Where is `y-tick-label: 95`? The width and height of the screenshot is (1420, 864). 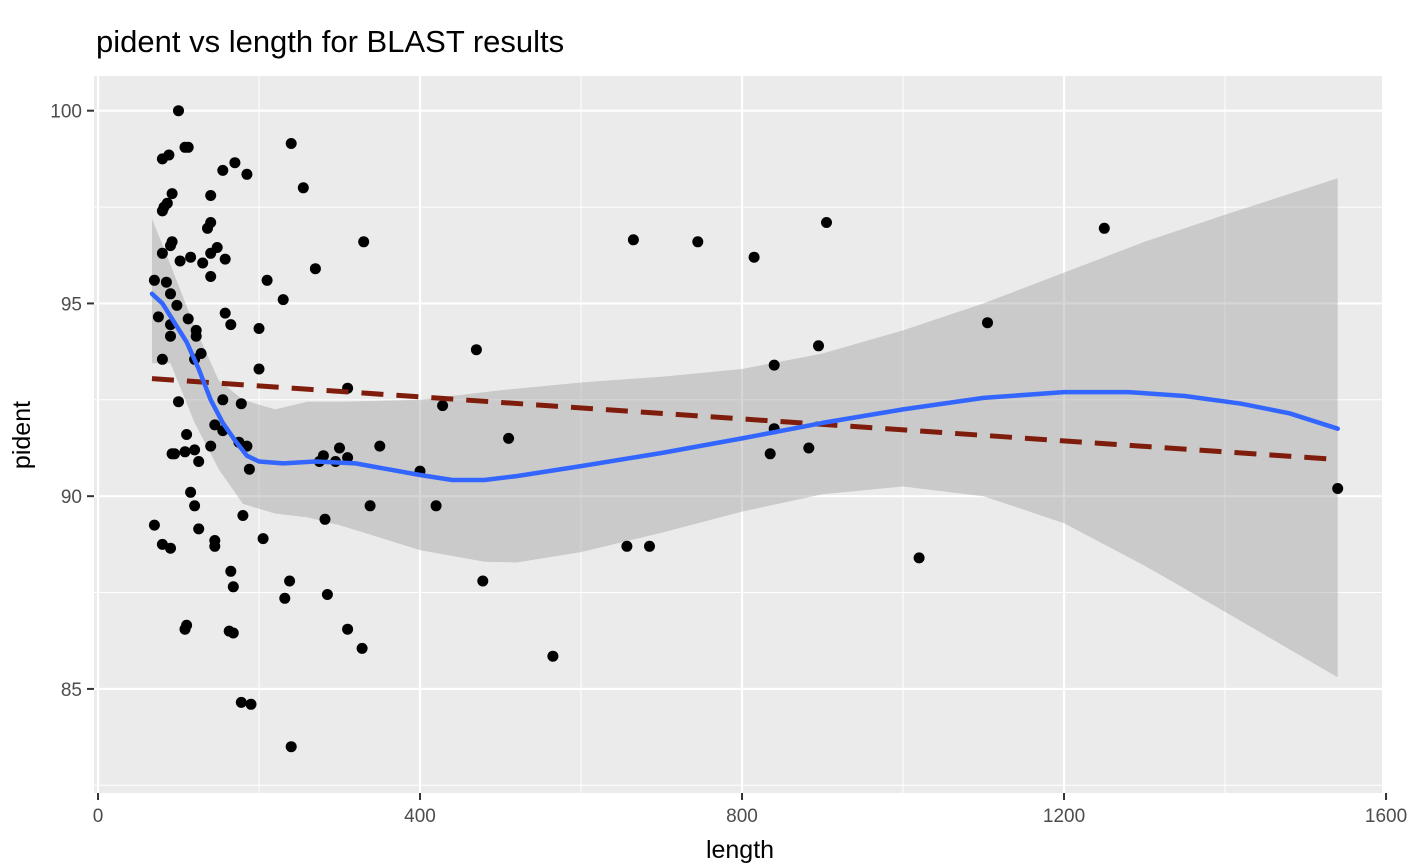
y-tick-label: 95 is located at coordinates (71, 304).